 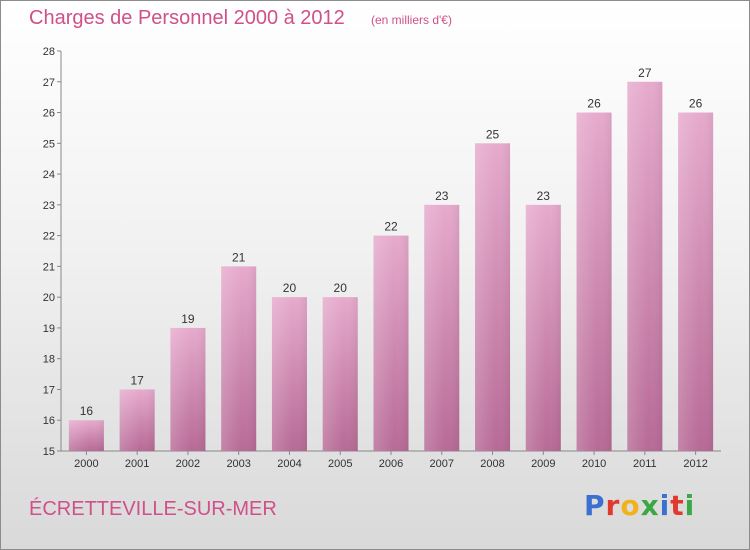 I want to click on bar-shade-2010, so click(x=594, y=282).